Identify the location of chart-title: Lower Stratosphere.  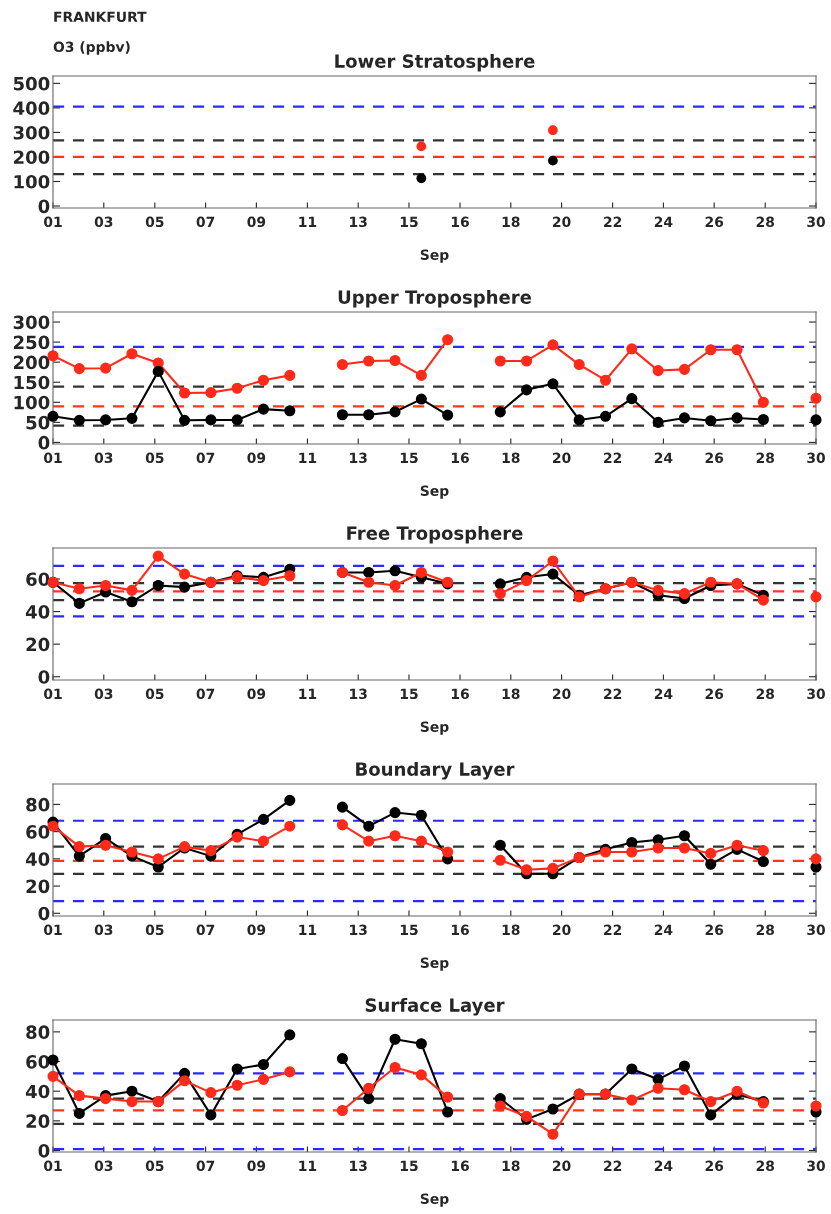
(435, 62).